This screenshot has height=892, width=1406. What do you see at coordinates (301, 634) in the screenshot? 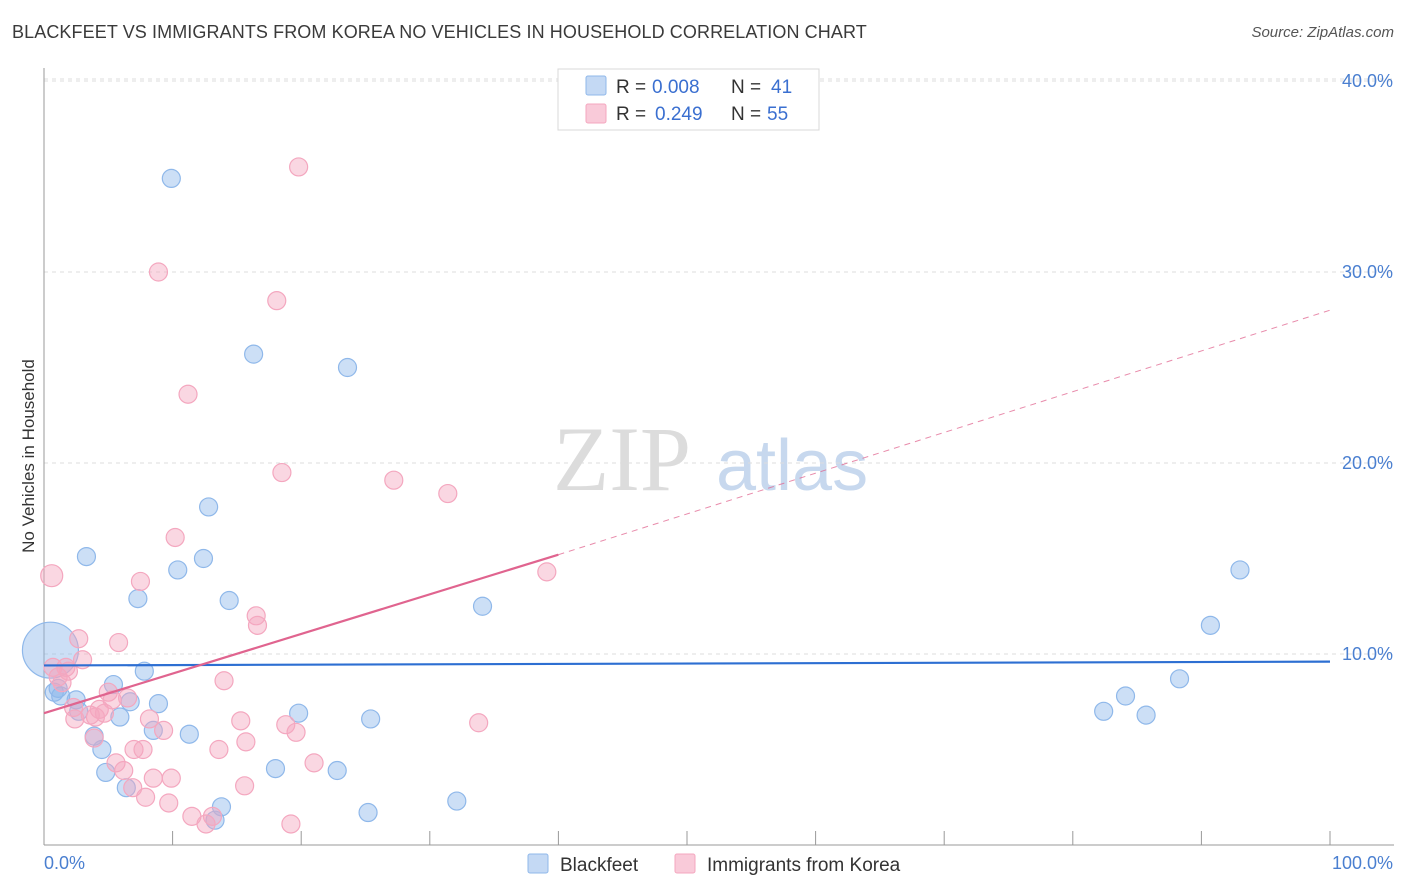
I see `trend-line-korea` at bounding box center [301, 634].